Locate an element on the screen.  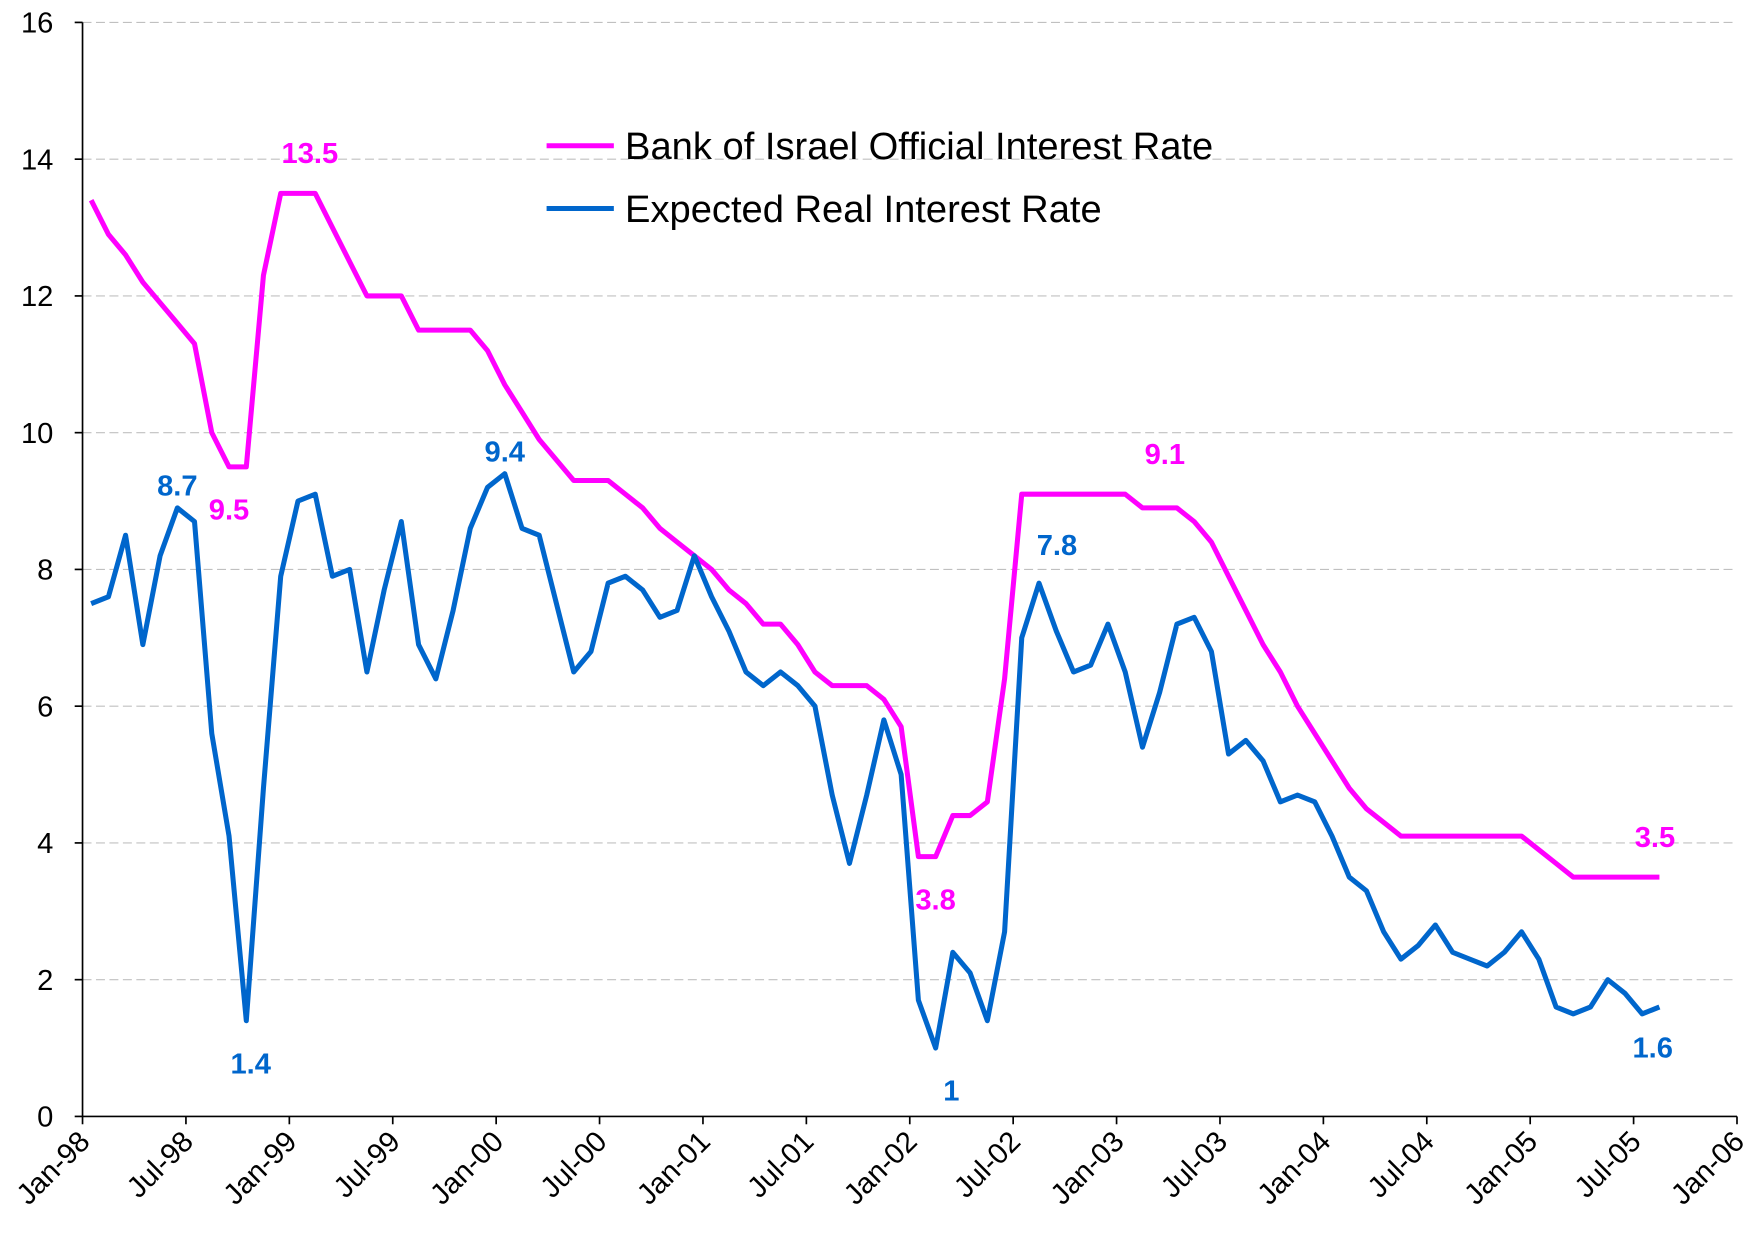
x-tick-label: Jul-05 is located at coordinates (1608, 1165).